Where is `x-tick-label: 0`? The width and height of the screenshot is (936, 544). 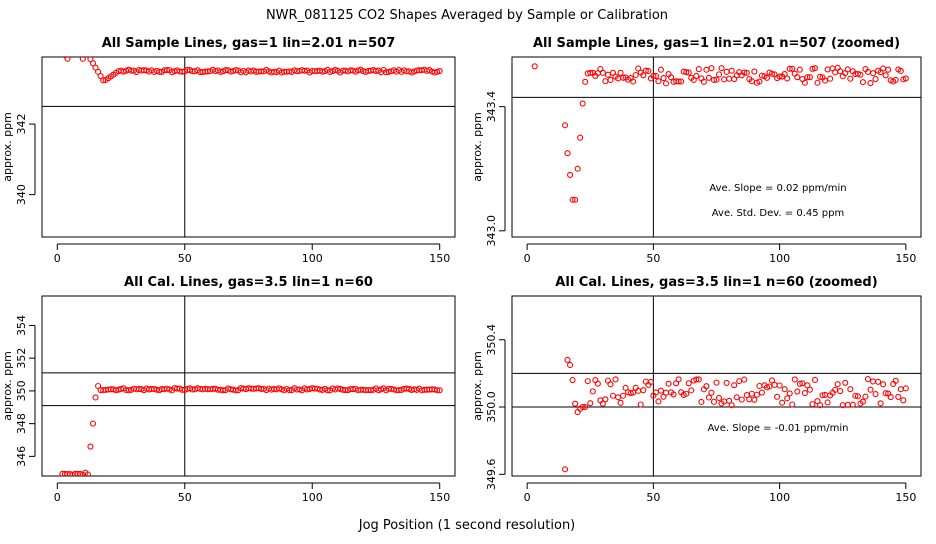 x-tick-label: 0 is located at coordinates (57, 497).